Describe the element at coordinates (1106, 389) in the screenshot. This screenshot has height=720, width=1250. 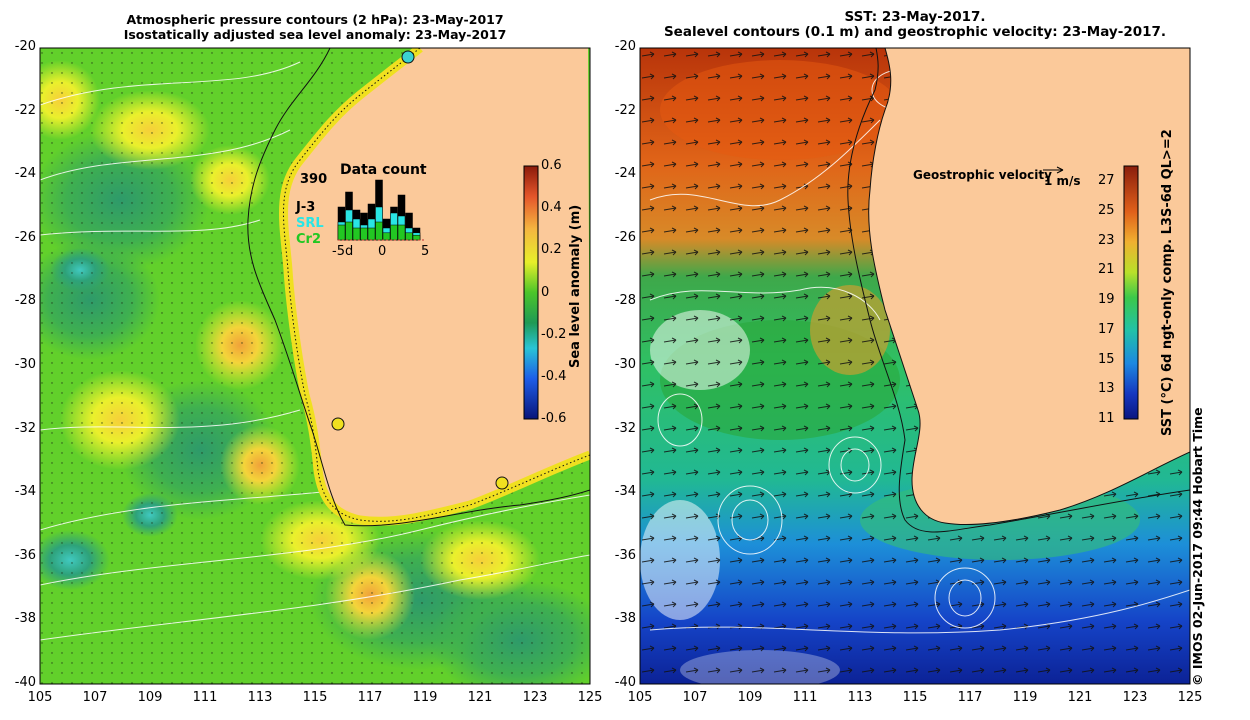
I see `sst-tick-label: 13` at that location.